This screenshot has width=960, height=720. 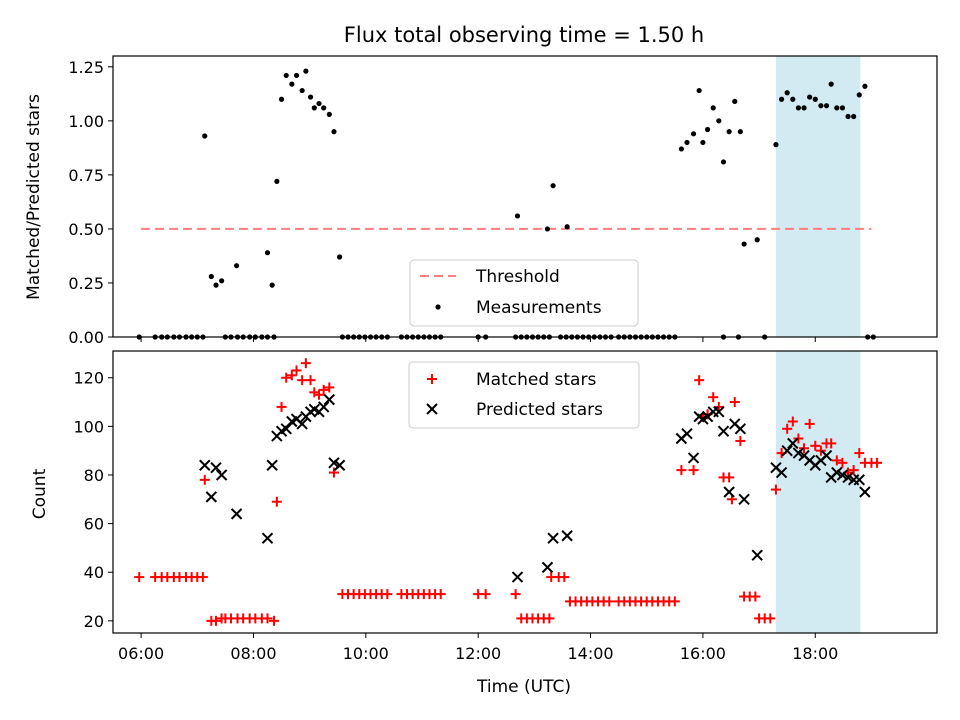 What do you see at coordinates (94, 572) in the screenshot?
I see `y-tick-label: 40` at bounding box center [94, 572].